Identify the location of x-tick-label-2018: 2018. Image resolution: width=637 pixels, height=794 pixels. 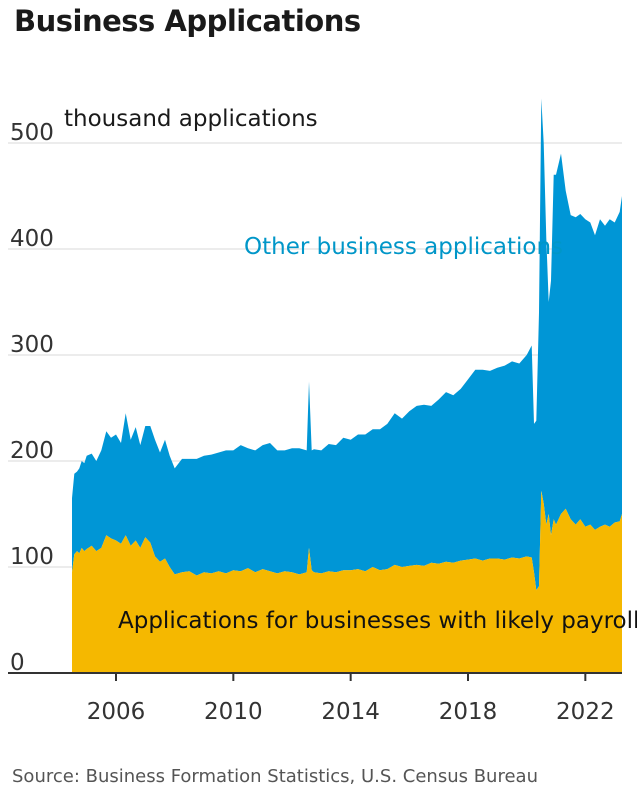
(468, 712).